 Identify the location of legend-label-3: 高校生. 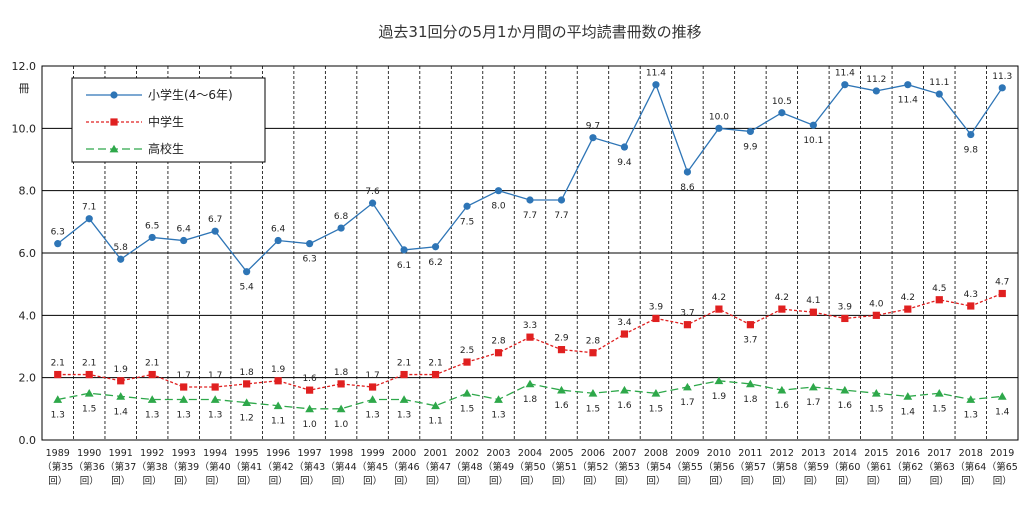
(166, 148).